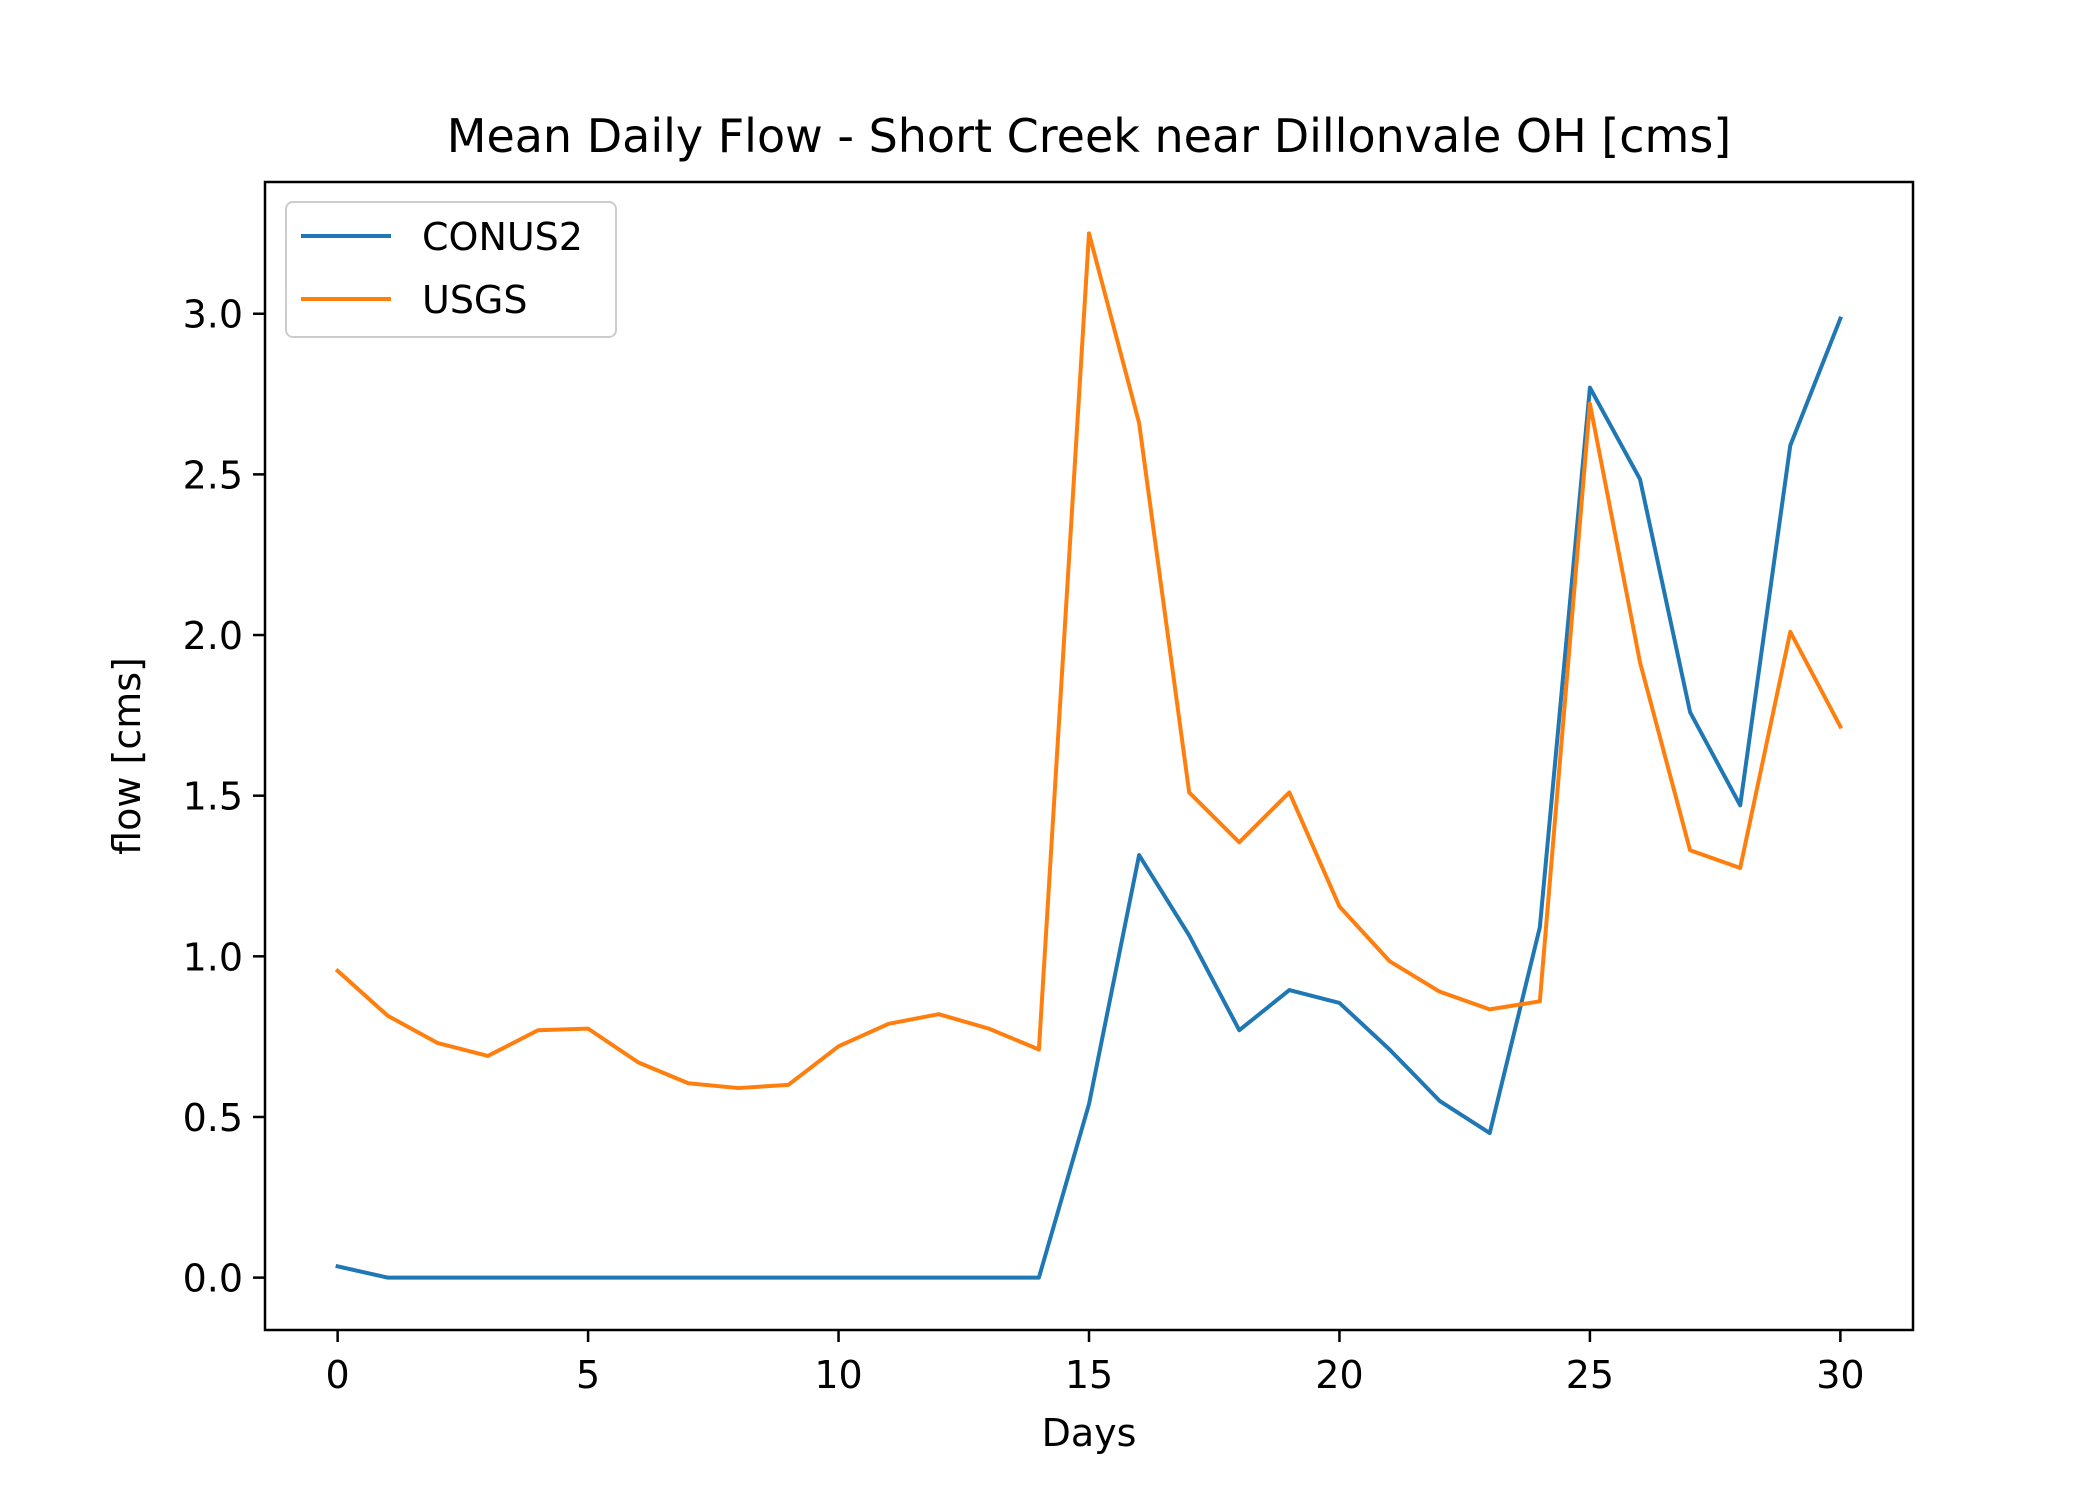 This screenshot has height=1500, width=2100. Describe the element at coordinates (1089, 1433) in the screenshot. I see `x-axis-label: Days` at that location.